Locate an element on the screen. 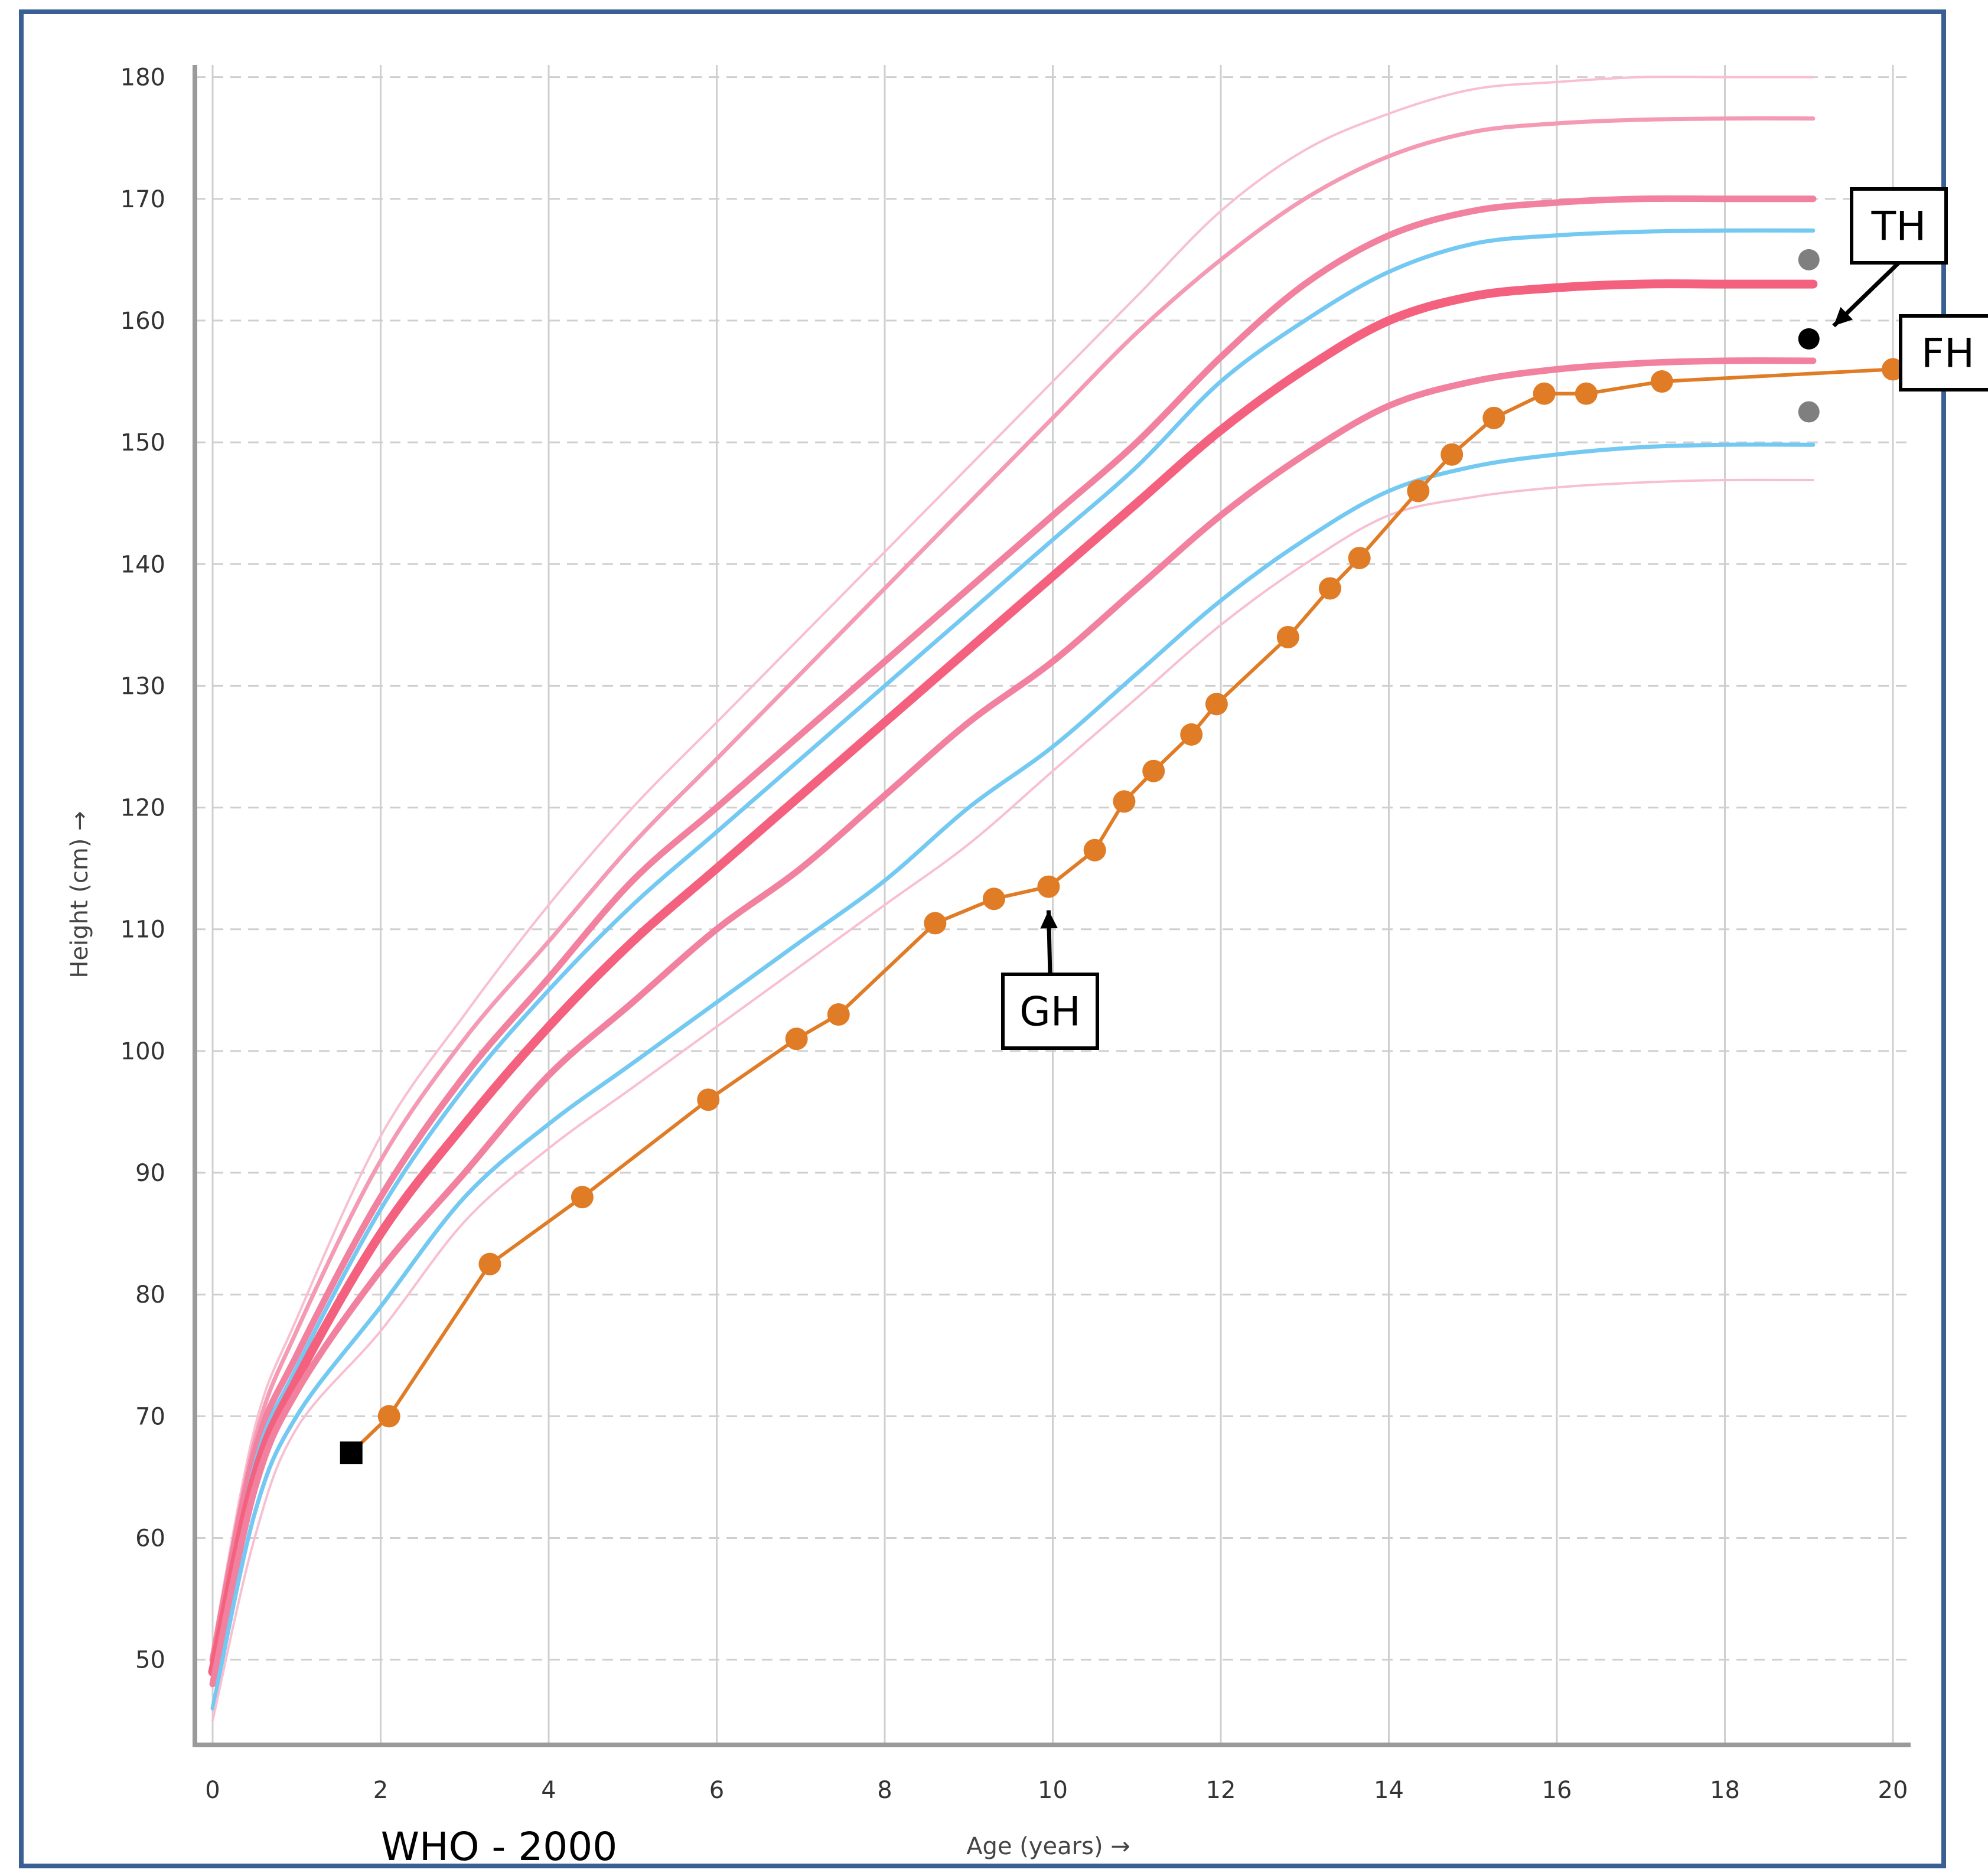 The image size is (1988, 1876). y-tick-label: 120 is located at coordinates (142, 809).